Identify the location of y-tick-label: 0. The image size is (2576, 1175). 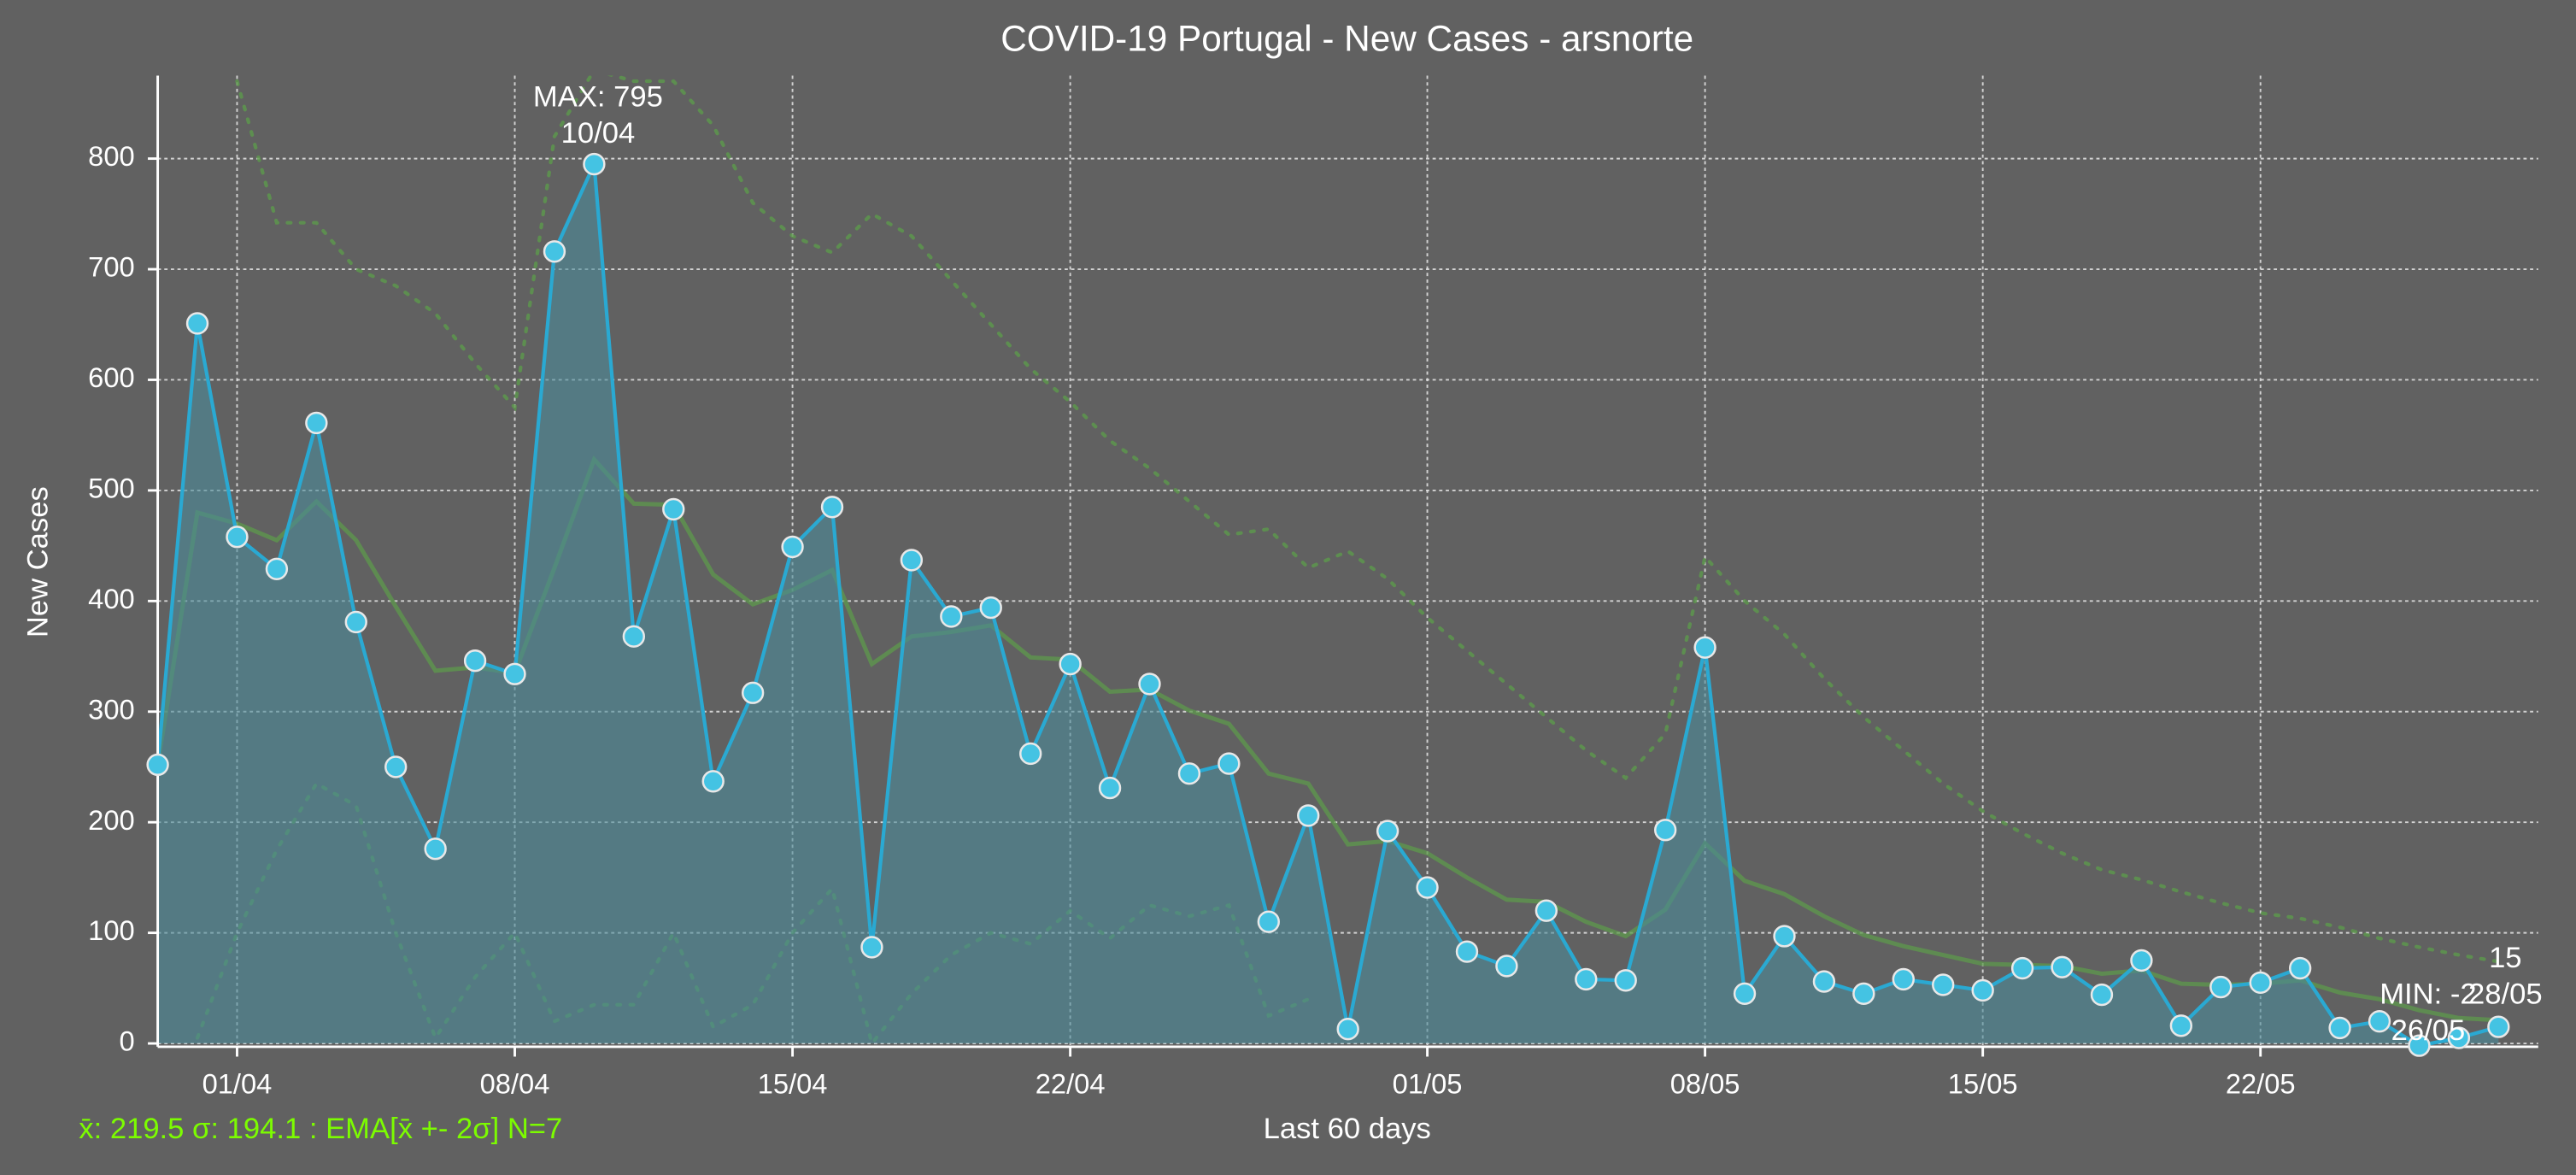
(127, 1041).